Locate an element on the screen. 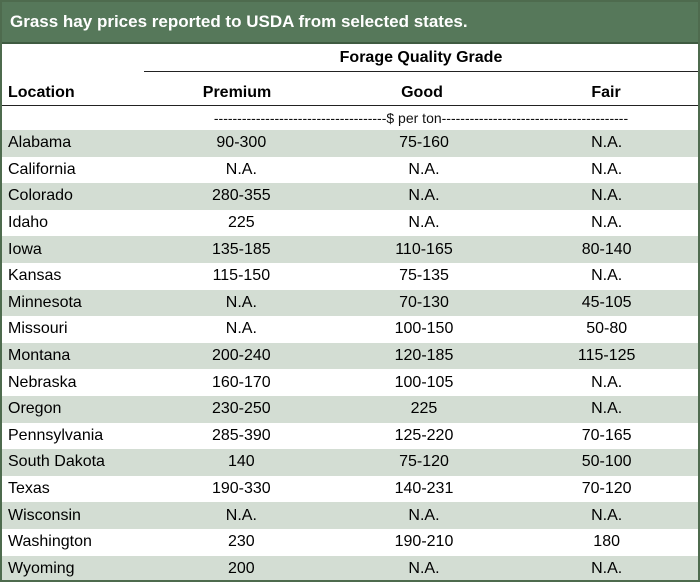  good-price-cell: 125-220 is located at coordinates (424, 435).